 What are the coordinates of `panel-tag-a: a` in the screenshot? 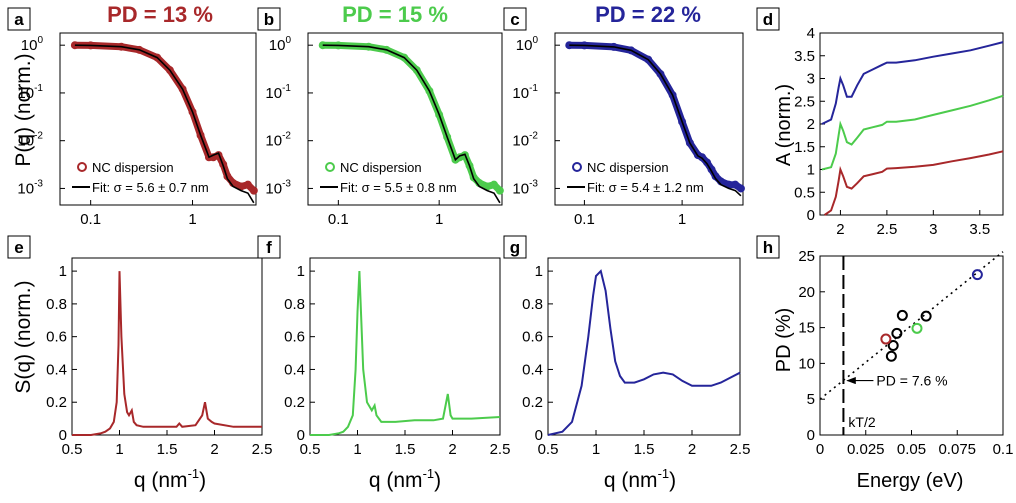 It's located at (19, 19).